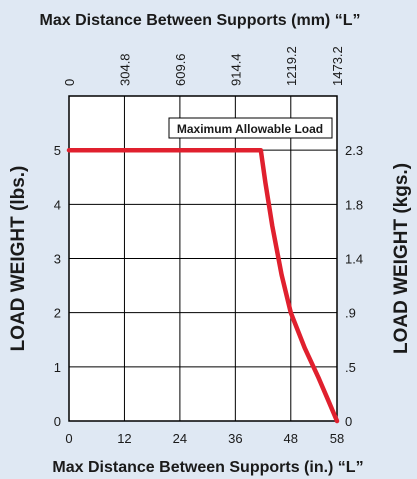  Describe the element at coordinates (68, 438) in the screenshot. I see `x-tick-label-in: 0` at that location.